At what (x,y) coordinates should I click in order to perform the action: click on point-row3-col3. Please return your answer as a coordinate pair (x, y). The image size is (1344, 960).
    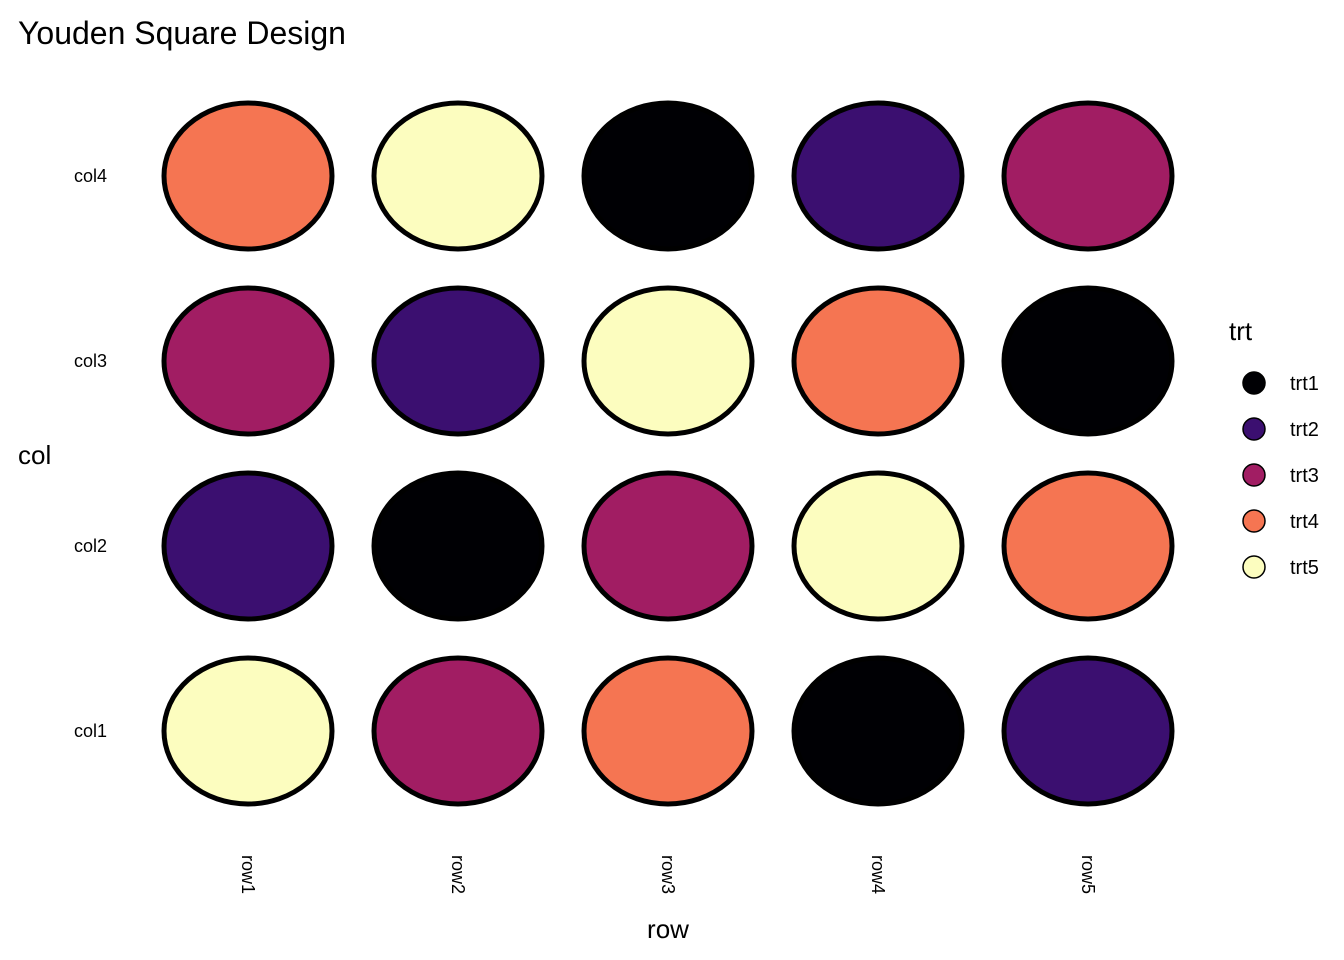
    Looking at the image, I should click on (668, 361).